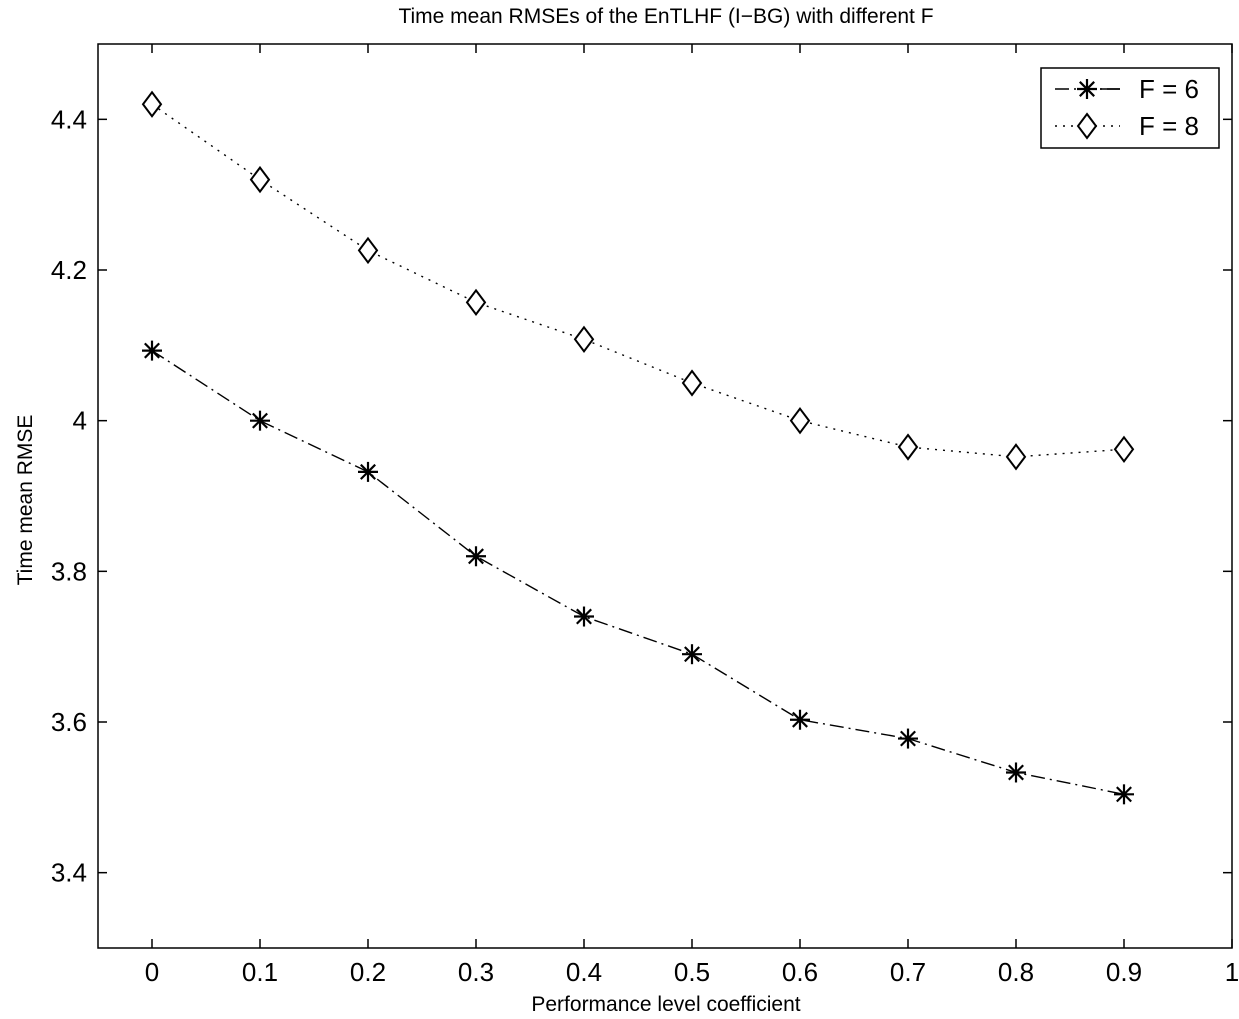 This screenshot has height=1019, width=1239. What do you see at coordinates (1169, 89) in the screenshot?
I see `legend-label: F = 6` at bounding box center [1169, 89].